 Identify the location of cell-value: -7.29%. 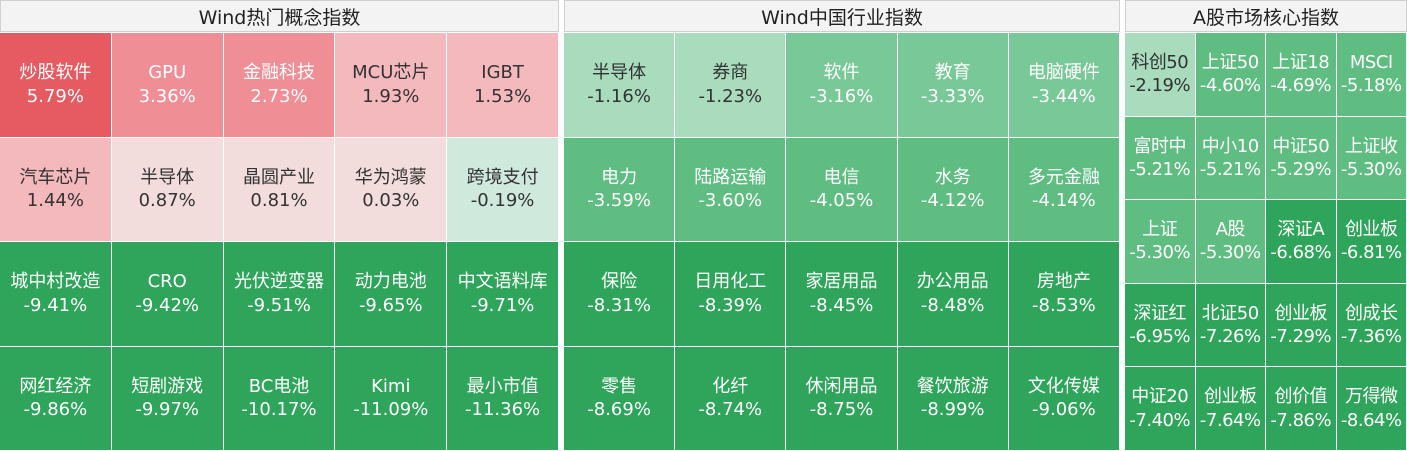
(1301, 337).